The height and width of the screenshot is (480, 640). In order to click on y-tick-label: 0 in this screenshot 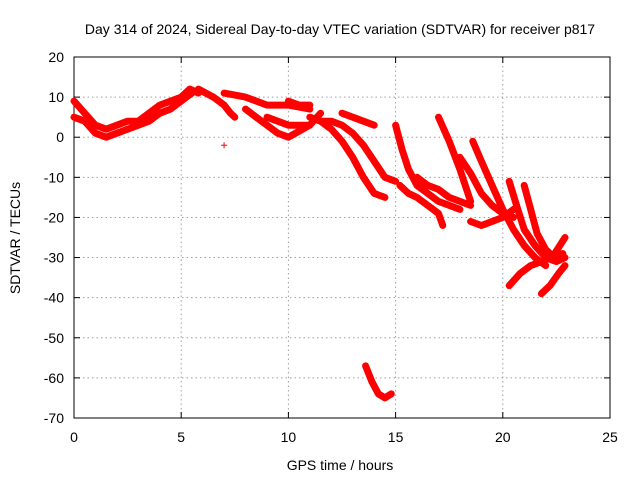, I will do `click(60, 137)`.